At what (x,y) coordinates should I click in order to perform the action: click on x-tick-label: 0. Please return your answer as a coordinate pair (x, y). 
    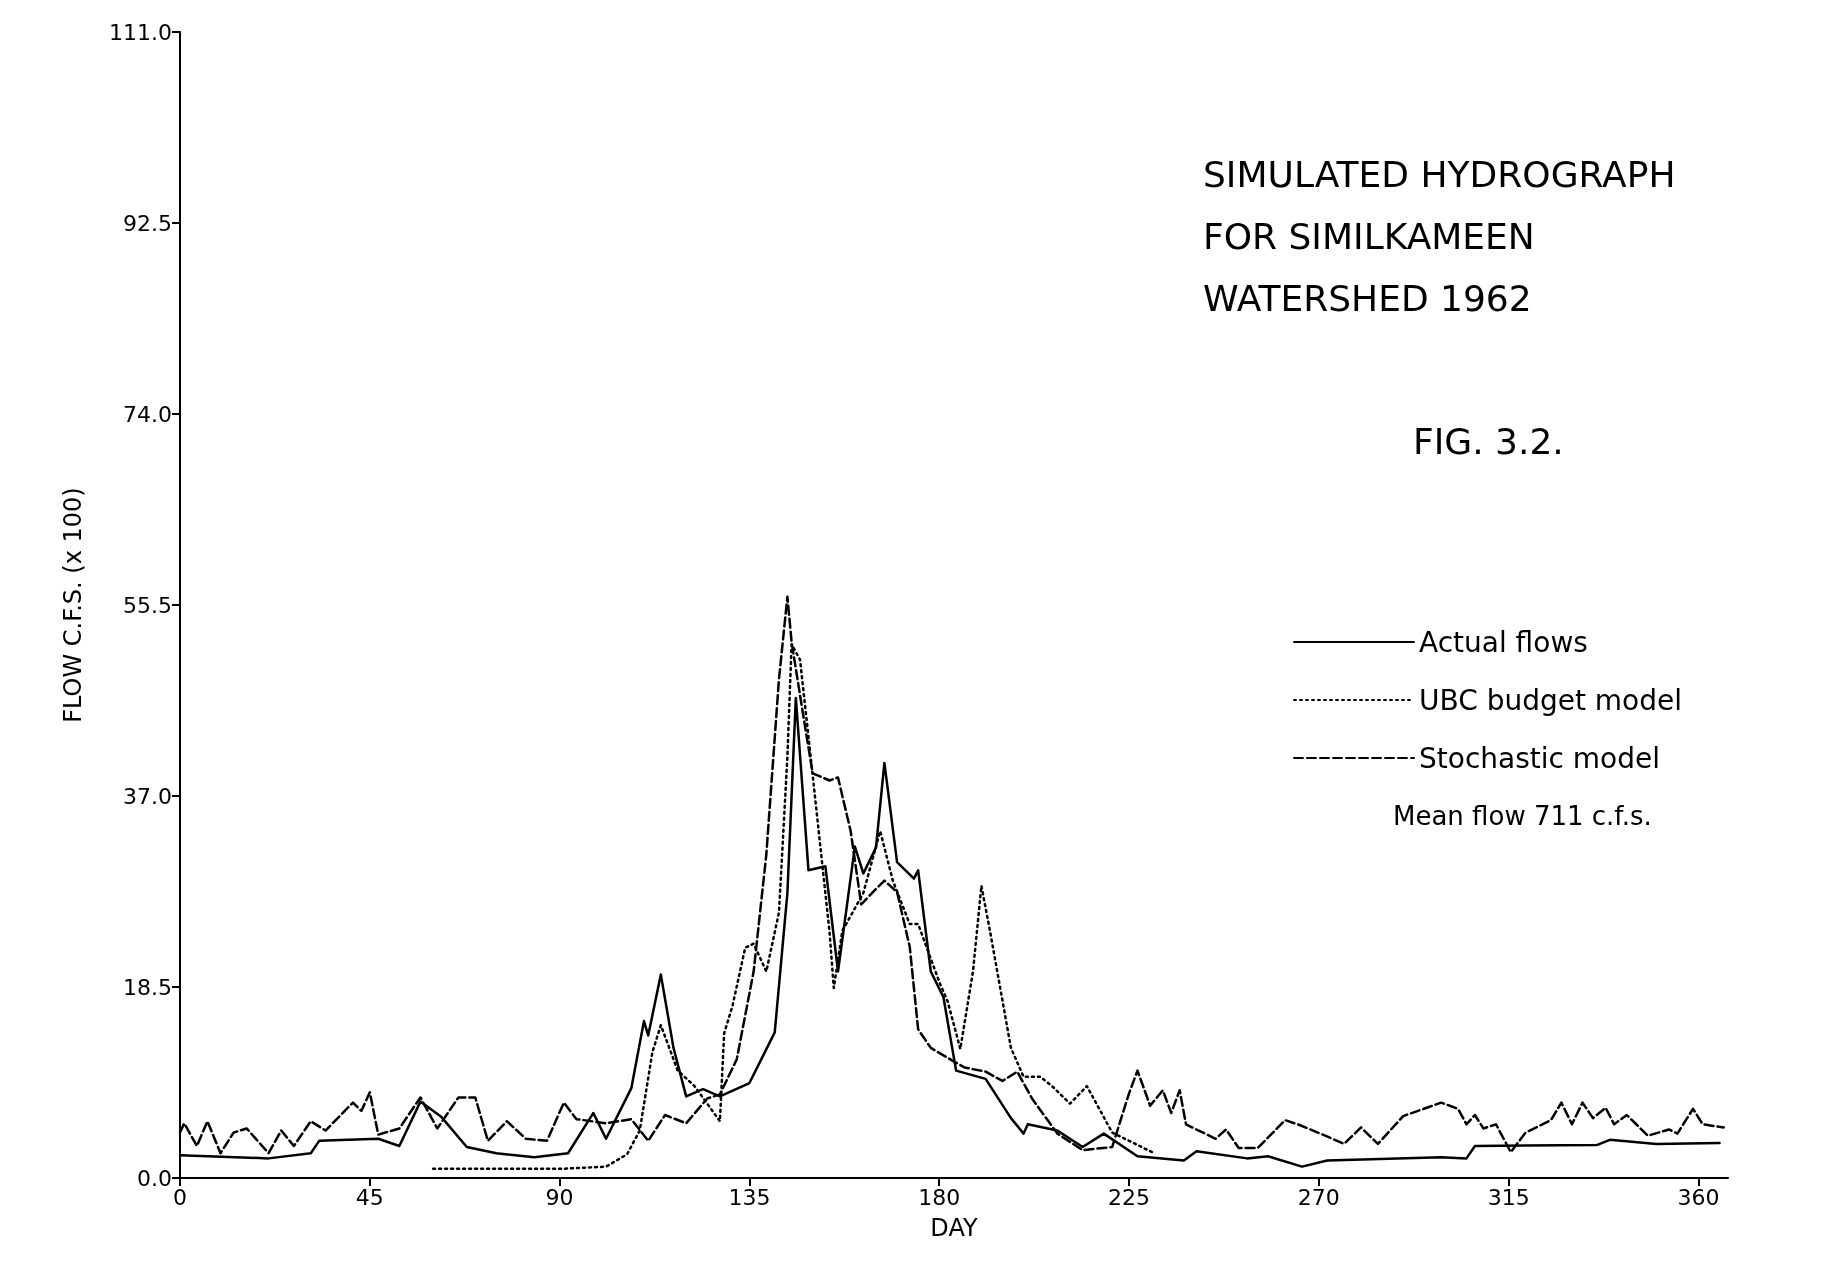
    Looking at the image, I should click on (180, 1197).